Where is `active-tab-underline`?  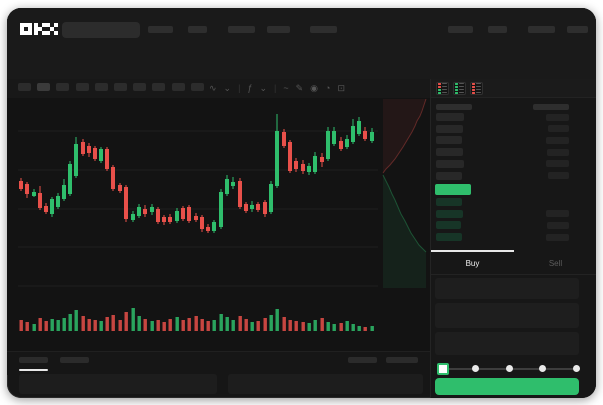 active-tab-underline is located at coordinates (33, 370).